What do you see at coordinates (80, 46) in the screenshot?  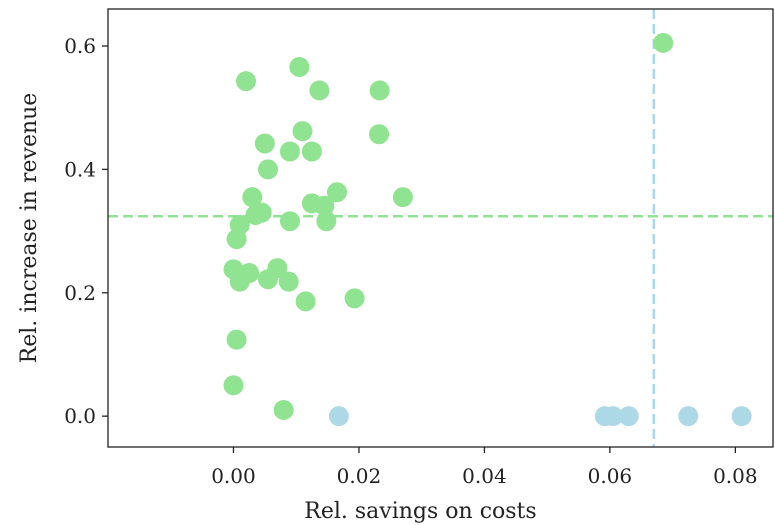 I see `y-tick-label: 0.6` at bounding box center [80, 46].